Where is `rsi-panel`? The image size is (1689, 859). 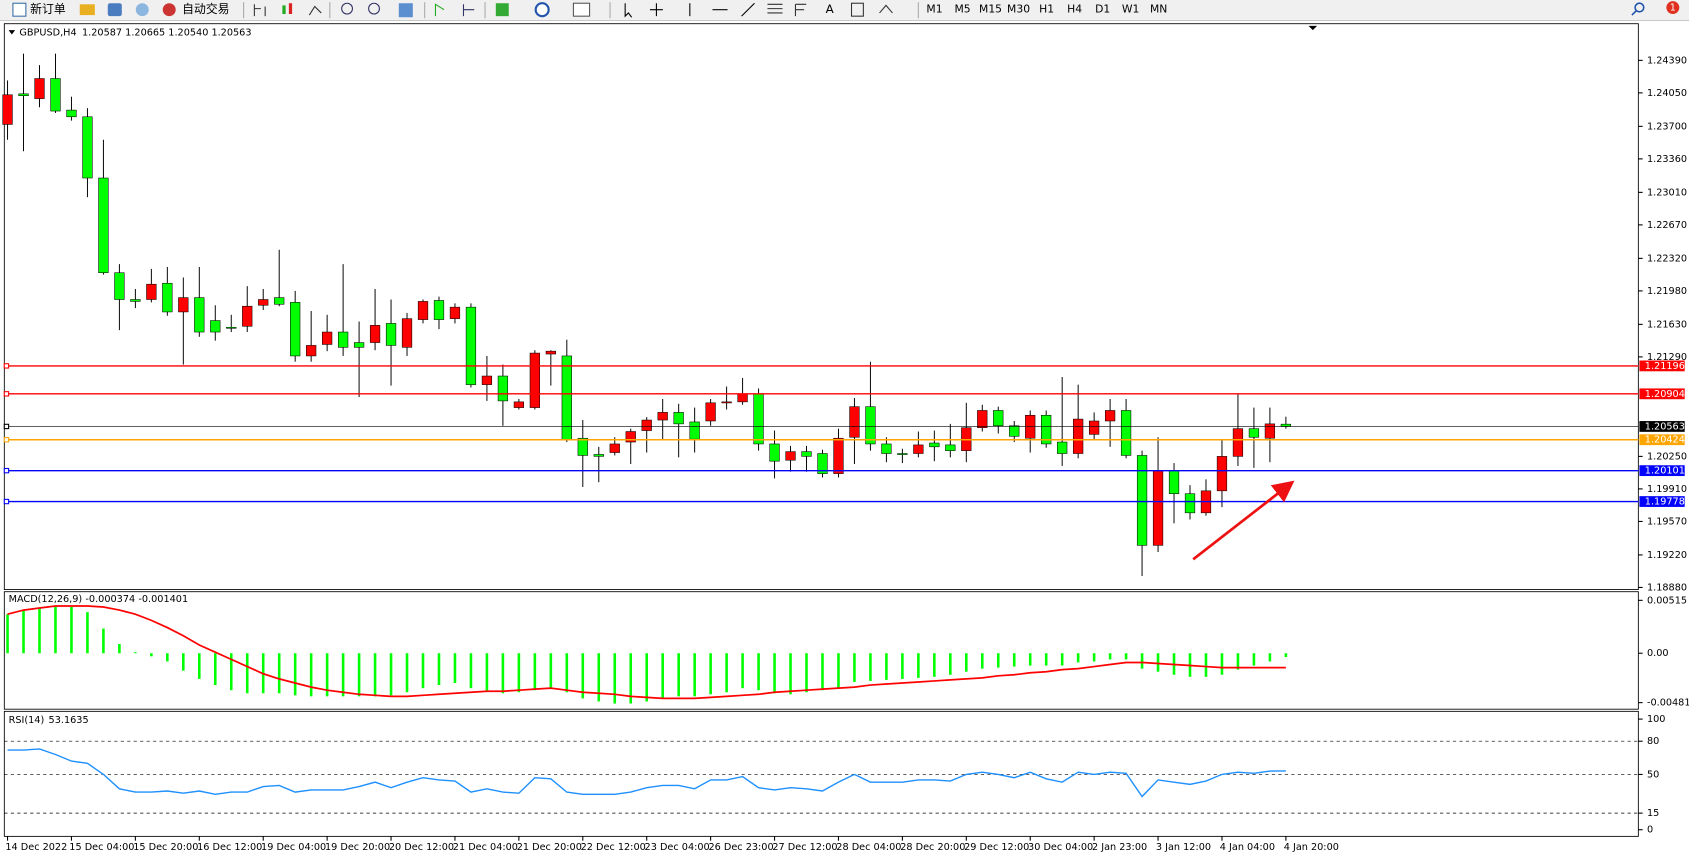
rsi-panel is located at coordinates (821, 773).